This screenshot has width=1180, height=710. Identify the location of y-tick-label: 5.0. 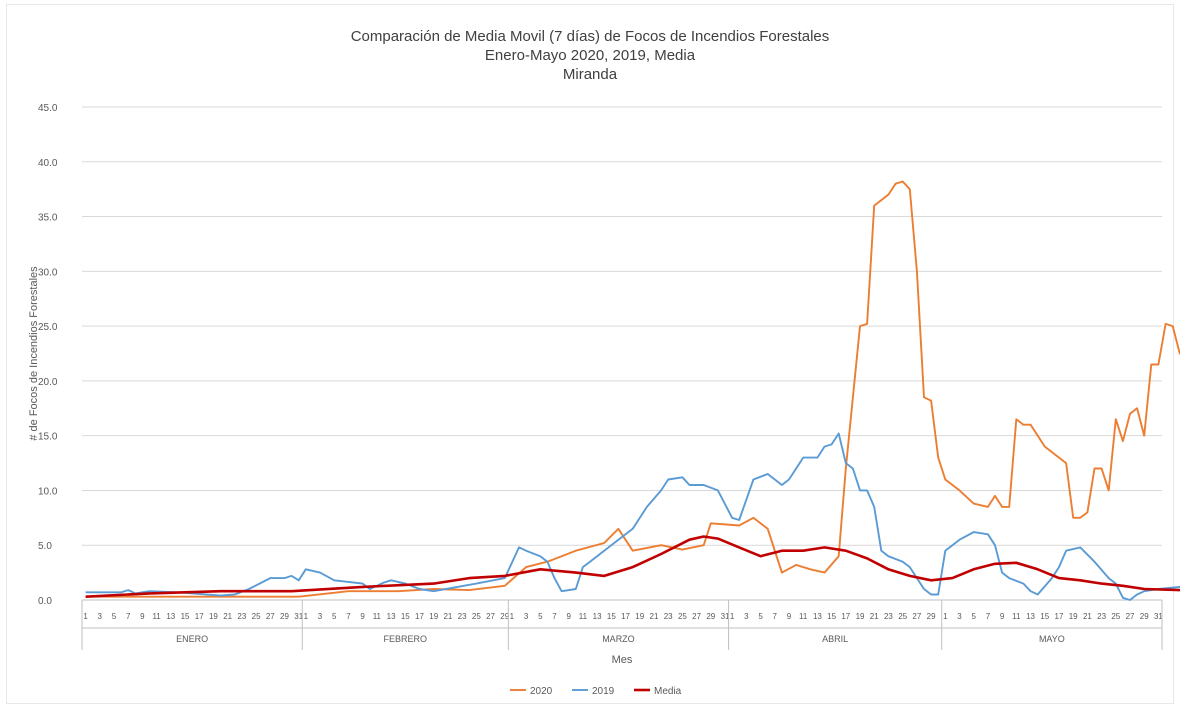
(45, 546).